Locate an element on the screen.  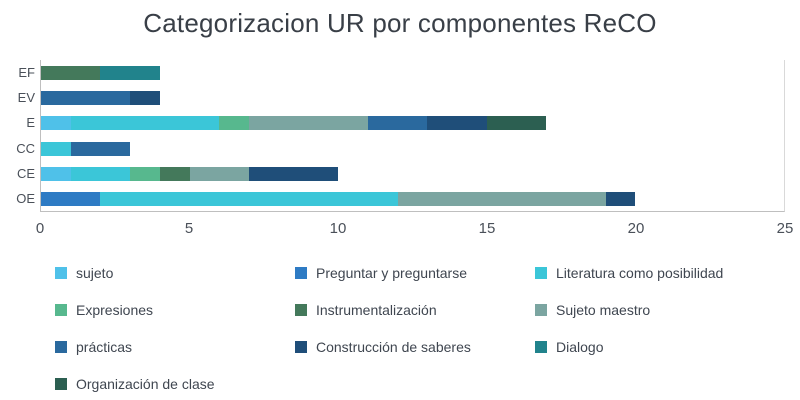
legend-item: sujeto is located at coordinates (175, 273).